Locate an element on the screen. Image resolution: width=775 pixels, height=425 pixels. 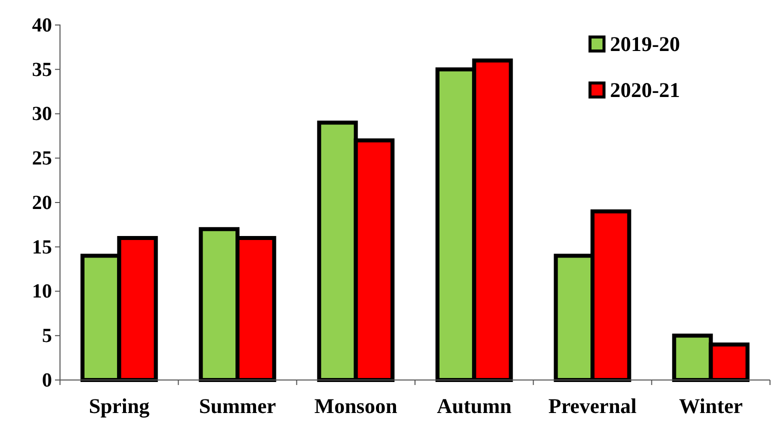
x-tick-label: Summer is located at coordinates (237, 406).